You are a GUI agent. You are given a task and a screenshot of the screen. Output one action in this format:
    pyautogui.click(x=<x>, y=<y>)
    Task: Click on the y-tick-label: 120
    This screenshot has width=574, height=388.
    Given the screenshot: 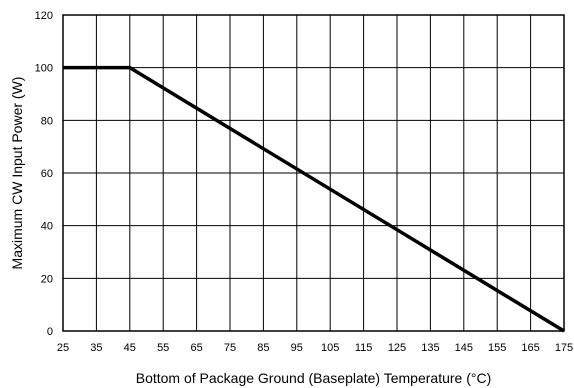 What is the action you would take?
    pyautogui.click(x=44, y=16)
    